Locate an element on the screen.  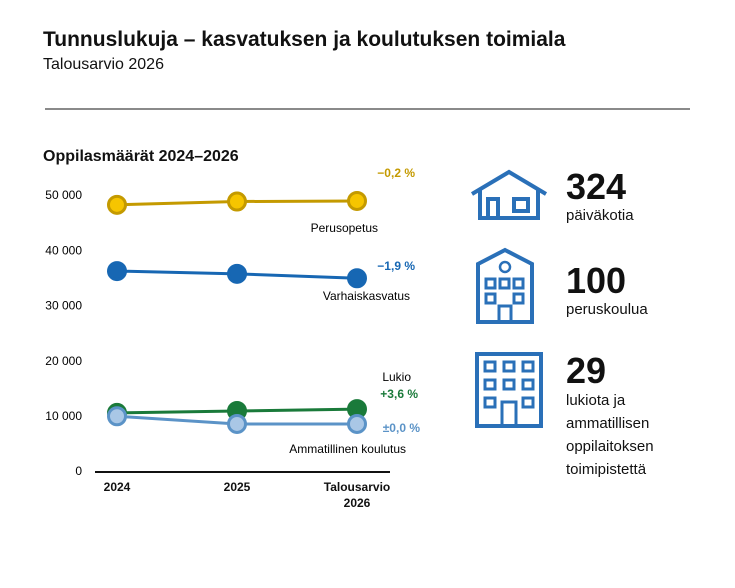
kpi-value: 324 is located at coordinates (596, 186).